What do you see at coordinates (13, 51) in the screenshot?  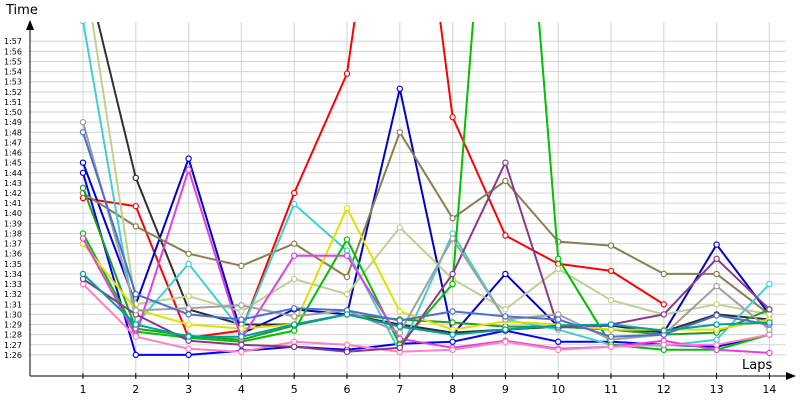 I see `y-tick-label: 1:56` at bounding box center [13, 51].